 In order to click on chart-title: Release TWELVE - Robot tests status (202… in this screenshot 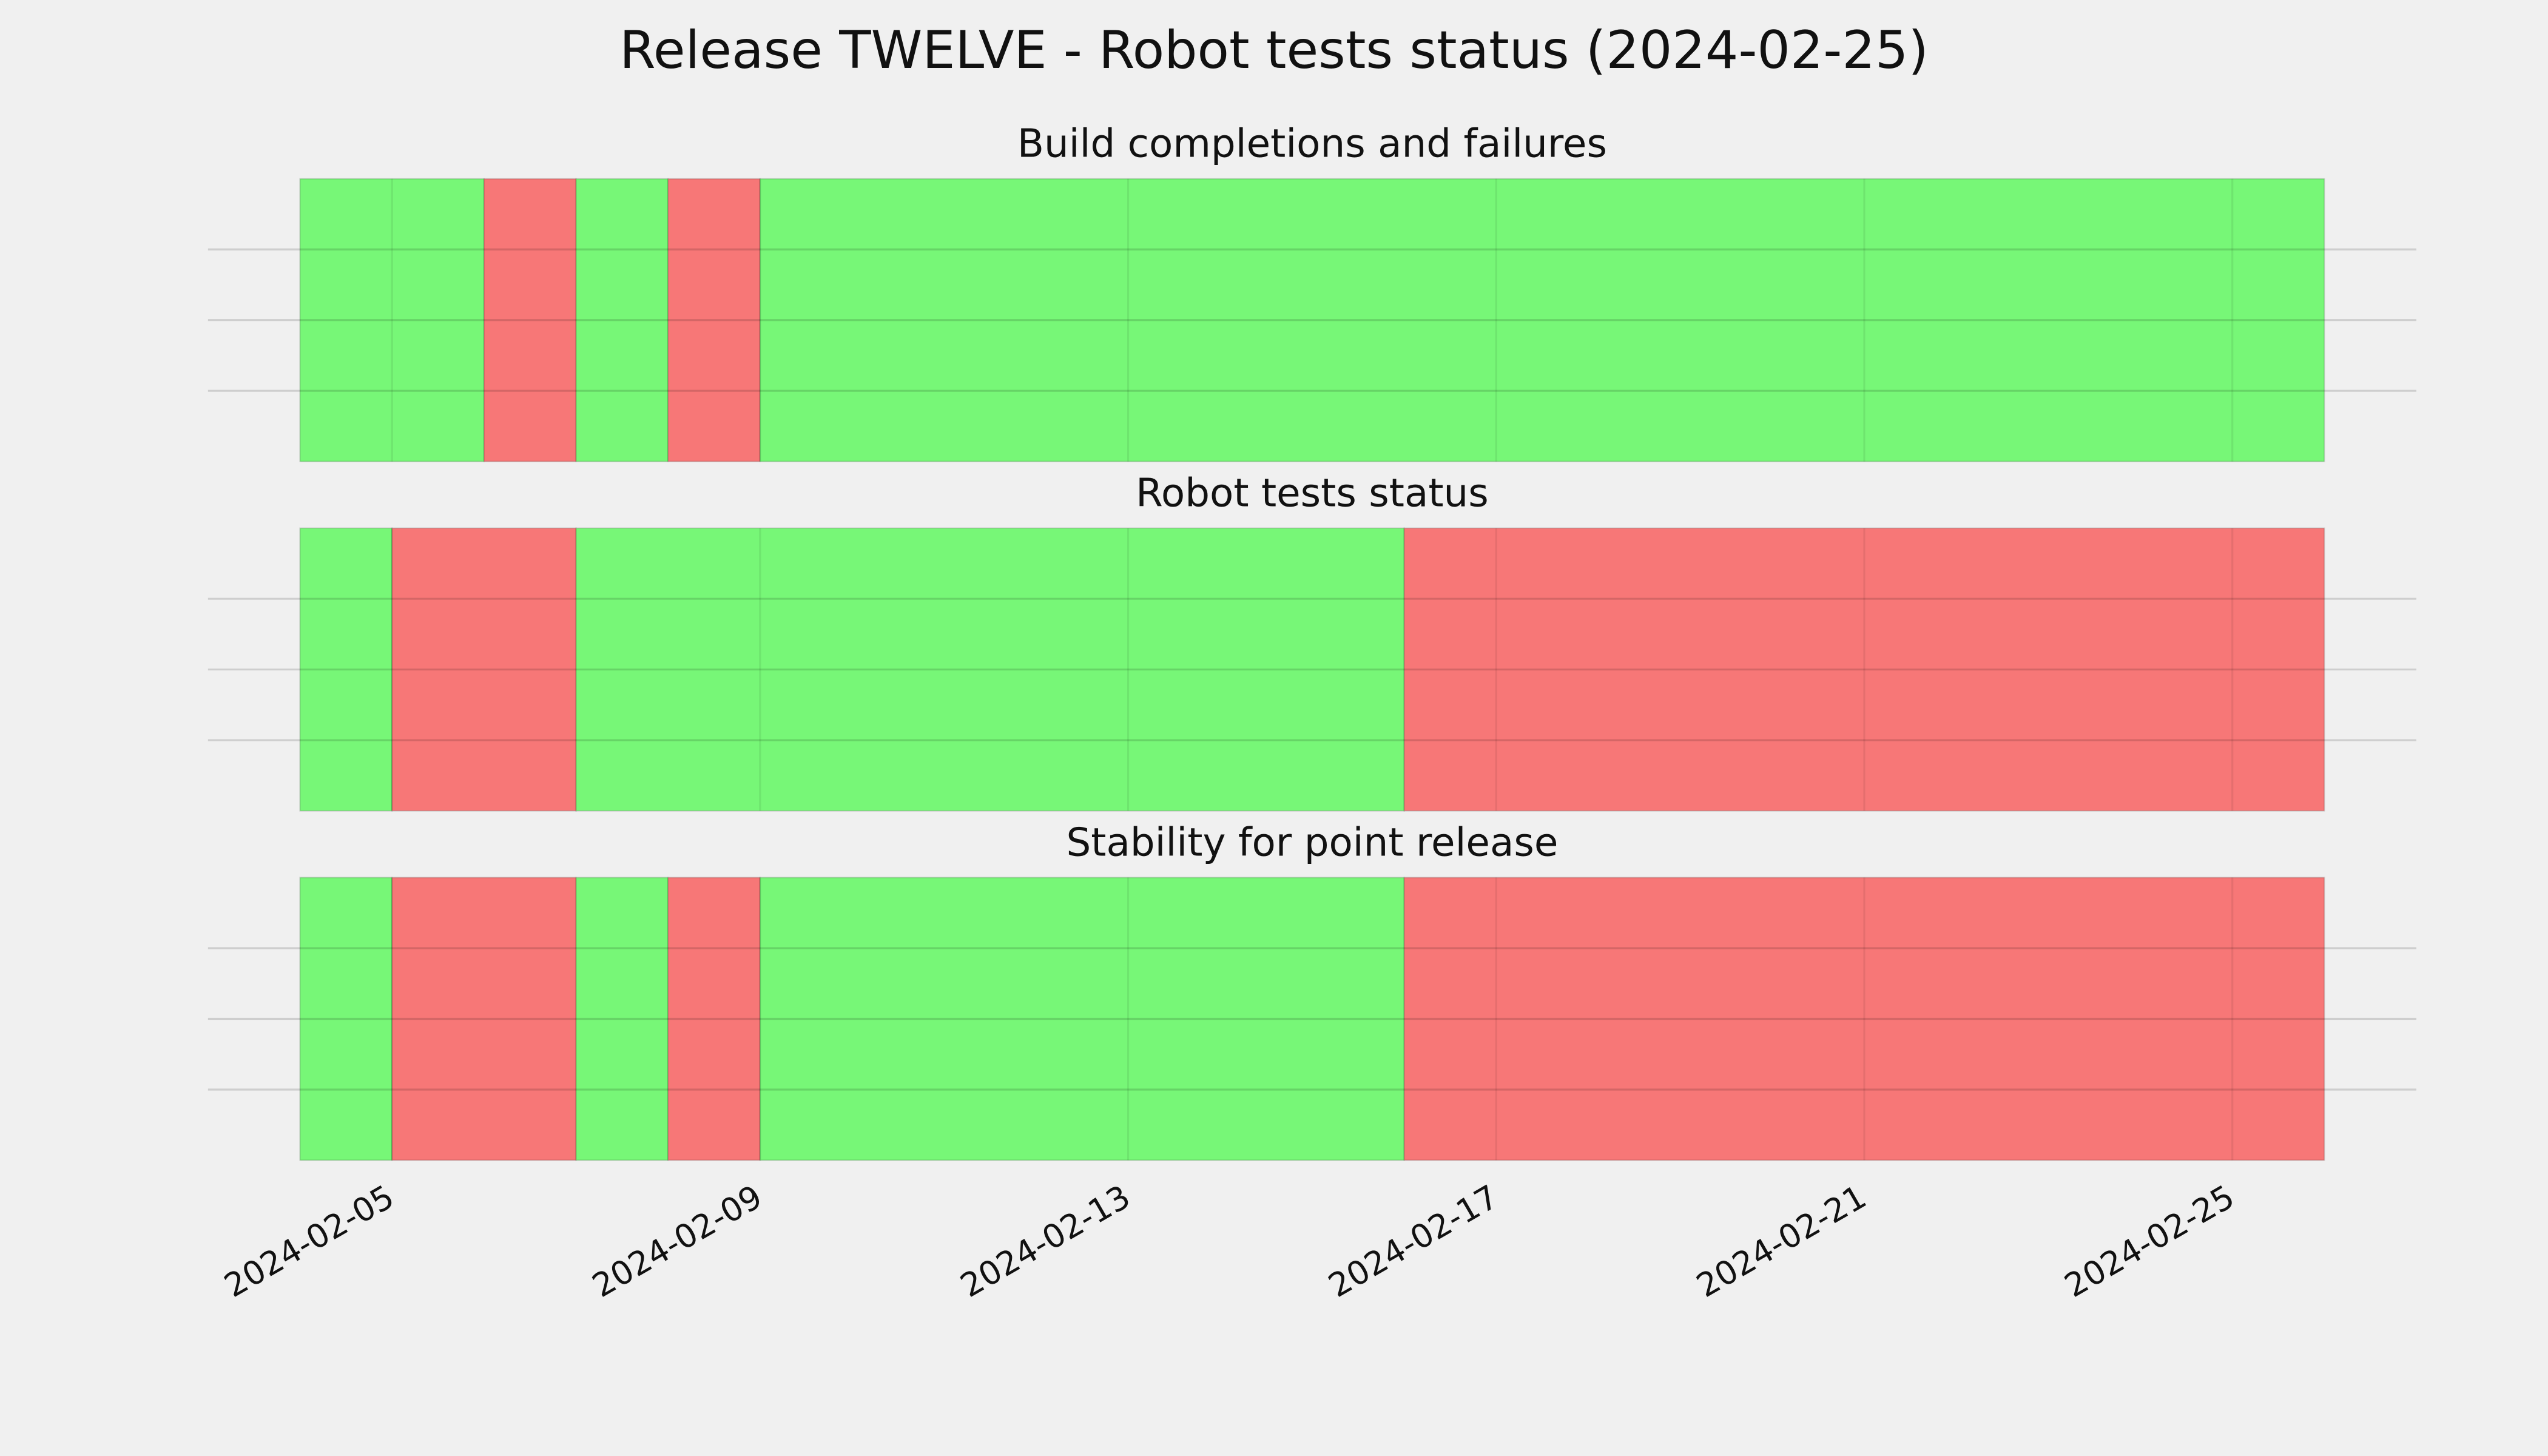, I will do `click(1274, 50)`.